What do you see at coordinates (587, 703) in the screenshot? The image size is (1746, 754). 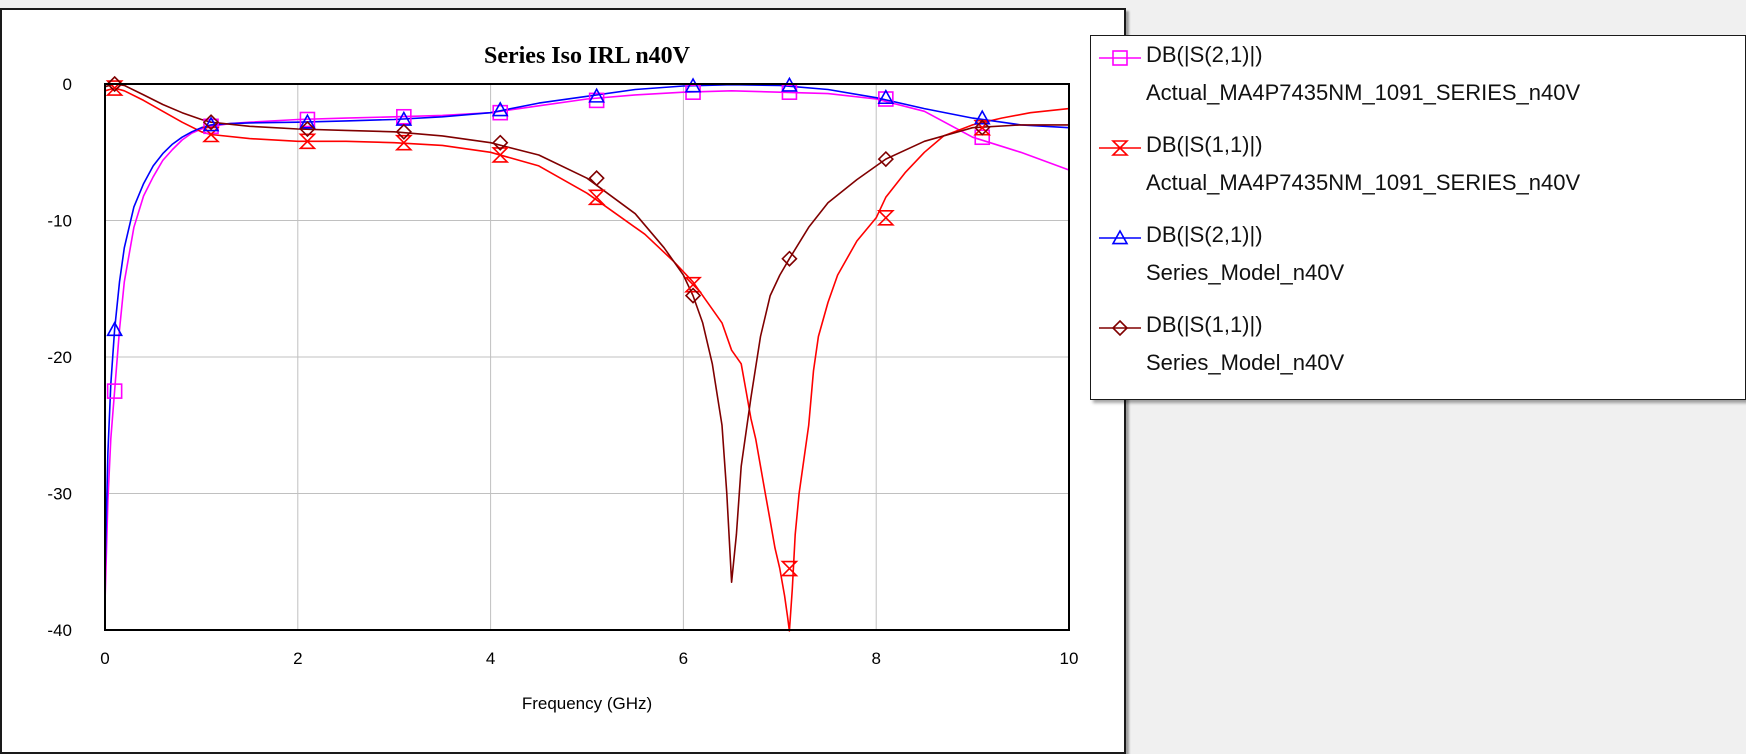 I see `x-axis-label: Frequency (GHz)` at bounding box center [587, 703].